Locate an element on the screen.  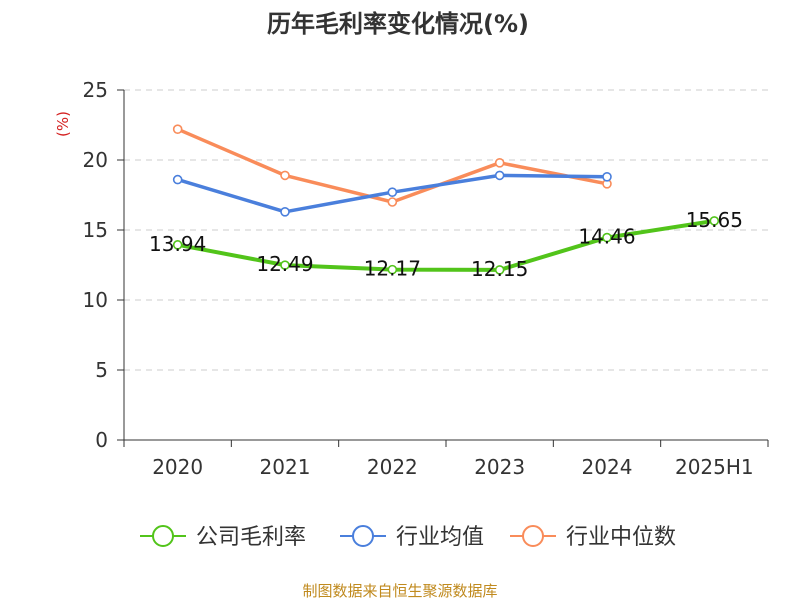
data-label: 12.17 is located at coordinates (392, 269).